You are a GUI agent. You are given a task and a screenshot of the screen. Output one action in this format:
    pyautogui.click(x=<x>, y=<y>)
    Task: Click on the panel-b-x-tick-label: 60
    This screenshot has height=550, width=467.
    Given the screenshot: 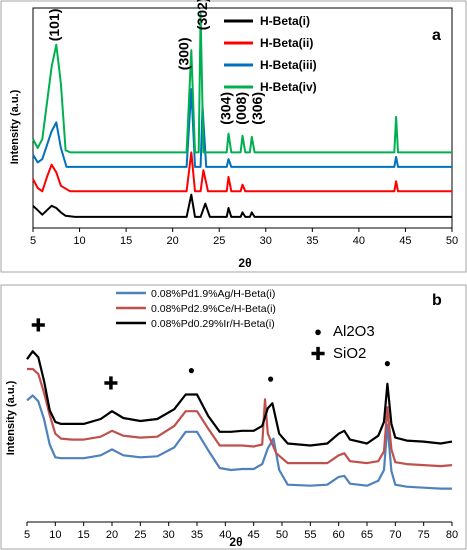 What is the action you would take?
    pyautogui.click(x=339, y=535)
    